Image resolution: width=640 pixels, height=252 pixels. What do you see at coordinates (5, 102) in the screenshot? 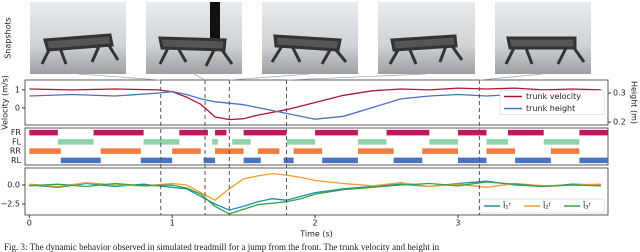
I see `y-axis-label: Velocity (m/s)` at bounding box center [5, 102].